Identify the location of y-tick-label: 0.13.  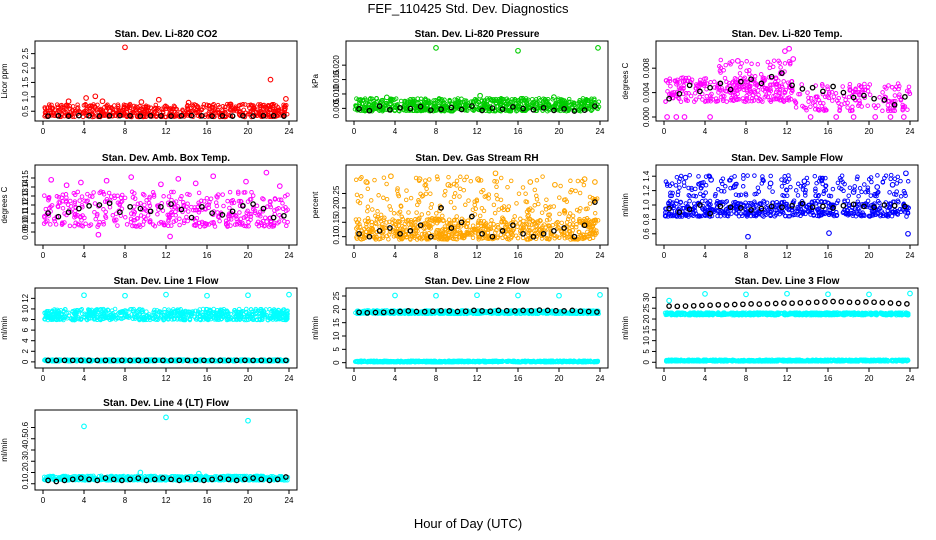
(25, 196).